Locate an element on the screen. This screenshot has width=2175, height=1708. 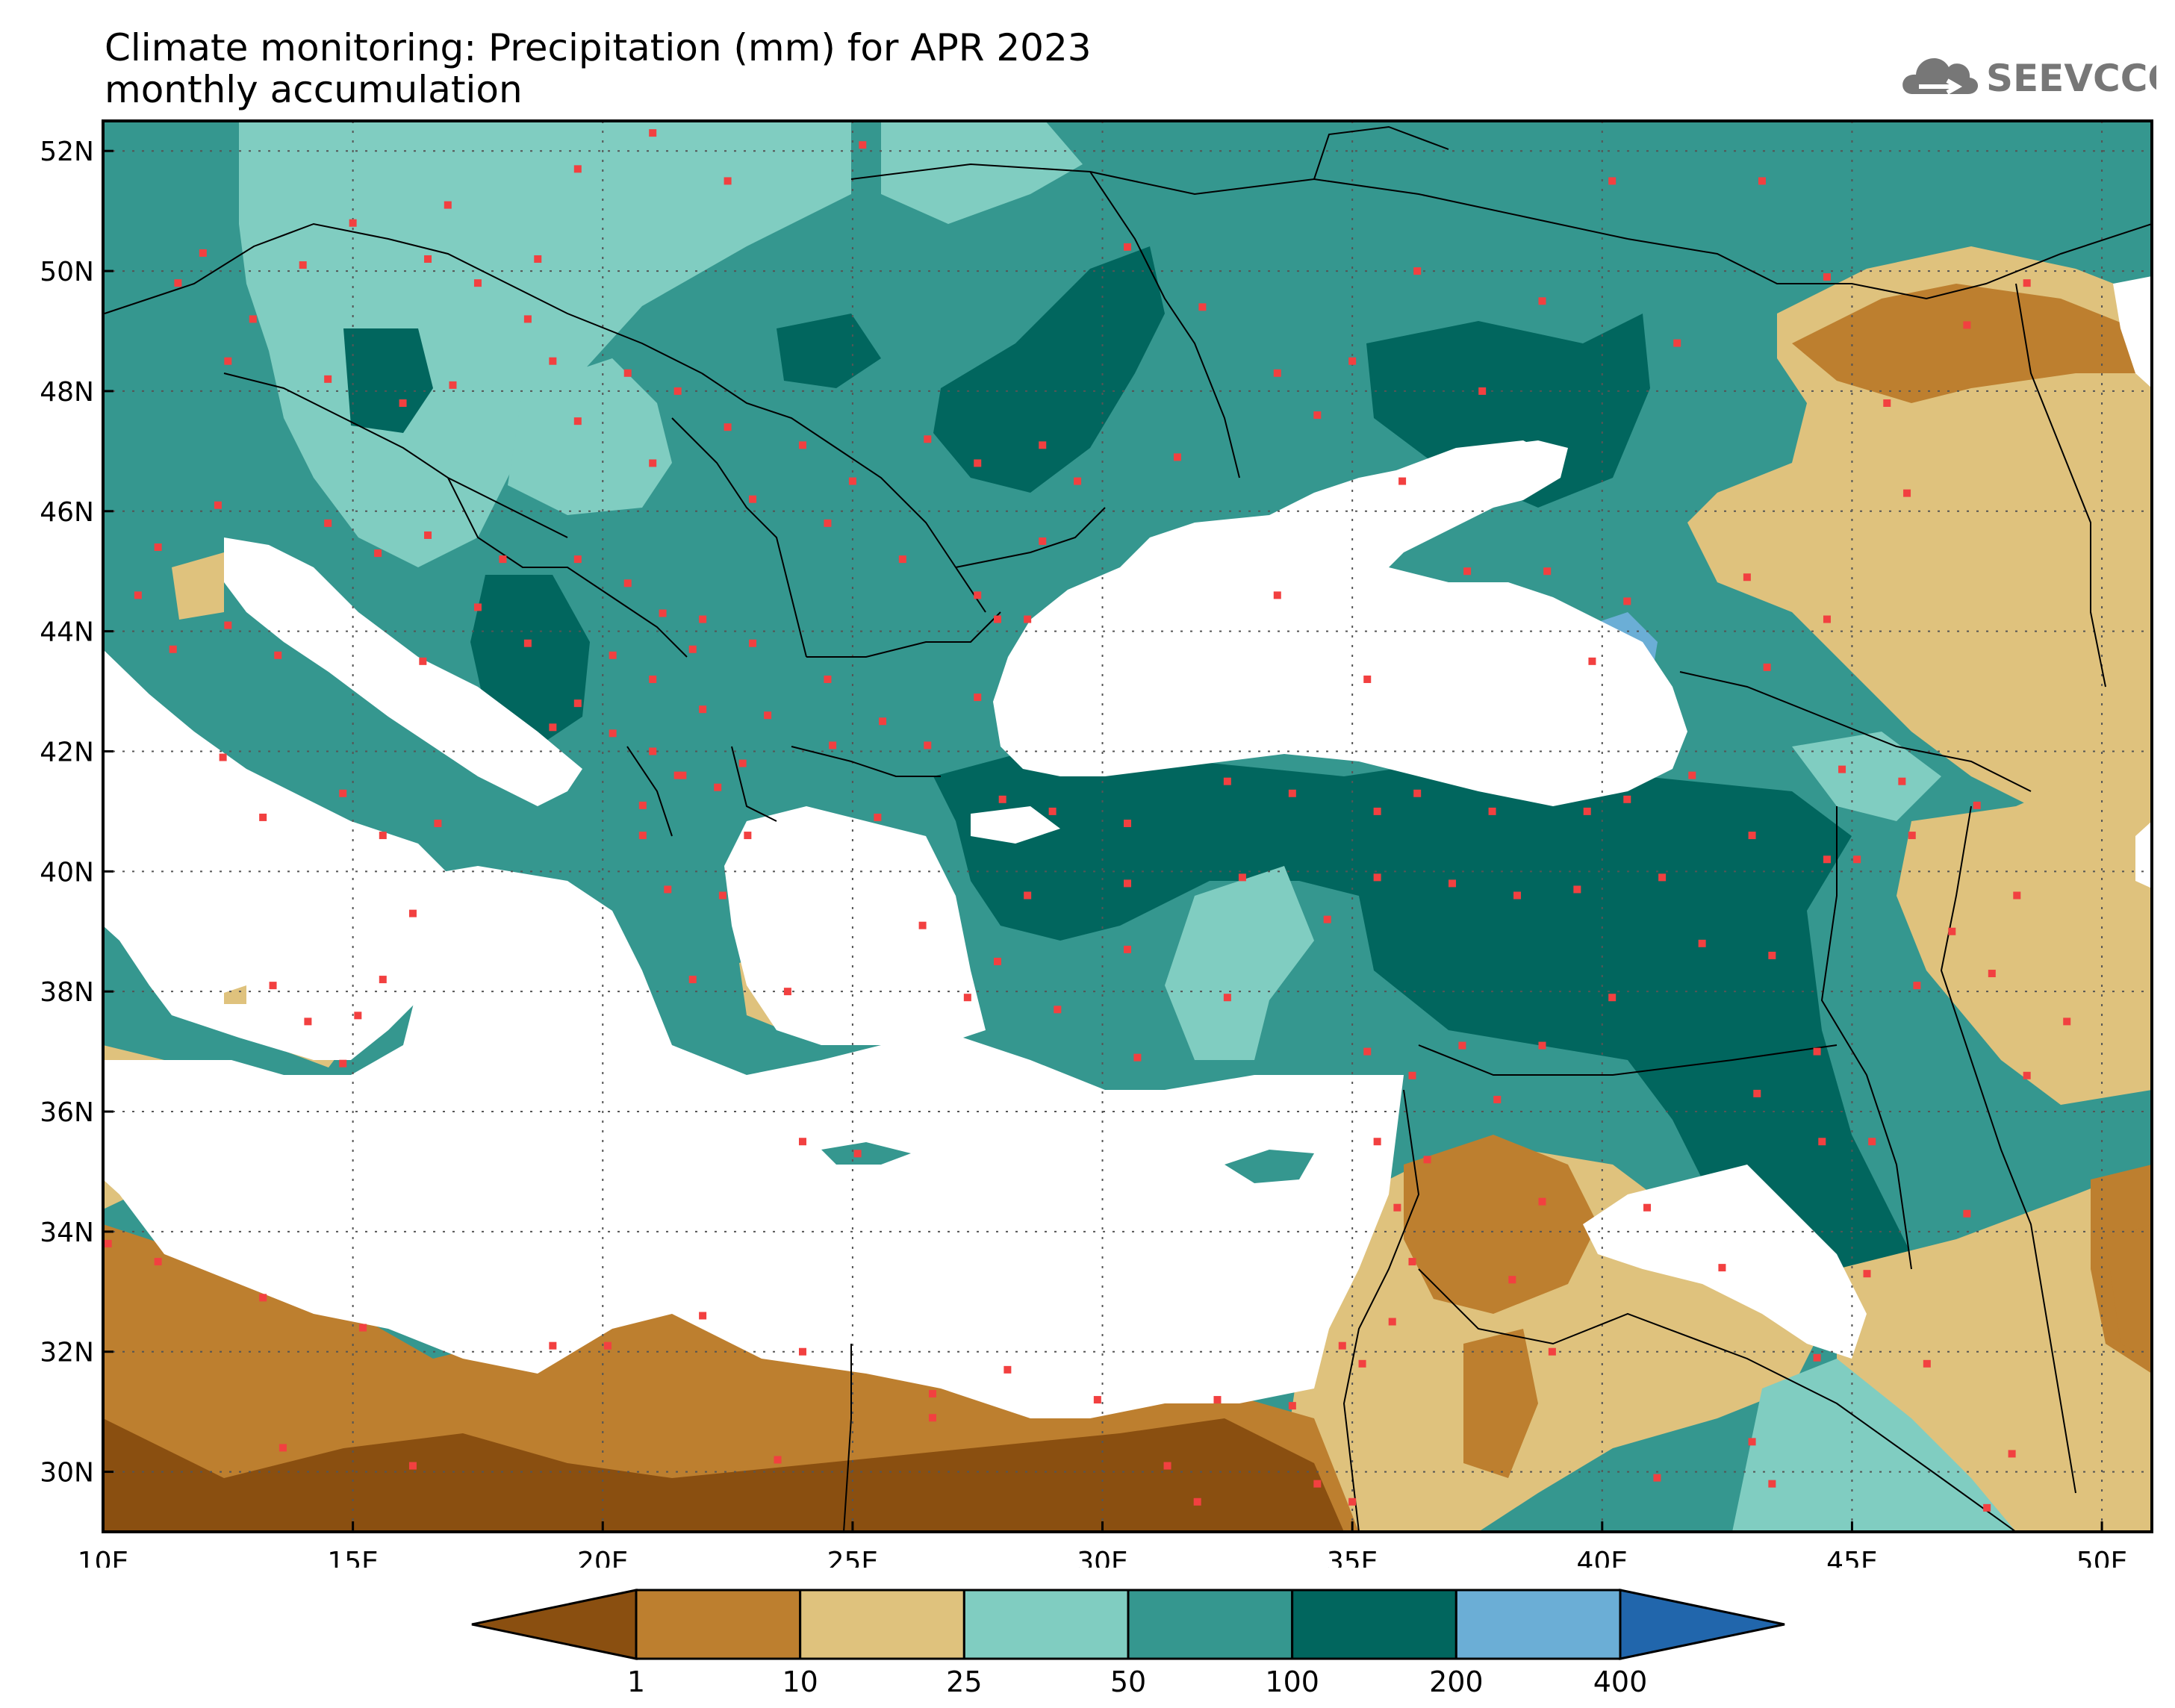
colorbar-tick-label: 100 is located at coordinates (1292, 1681).